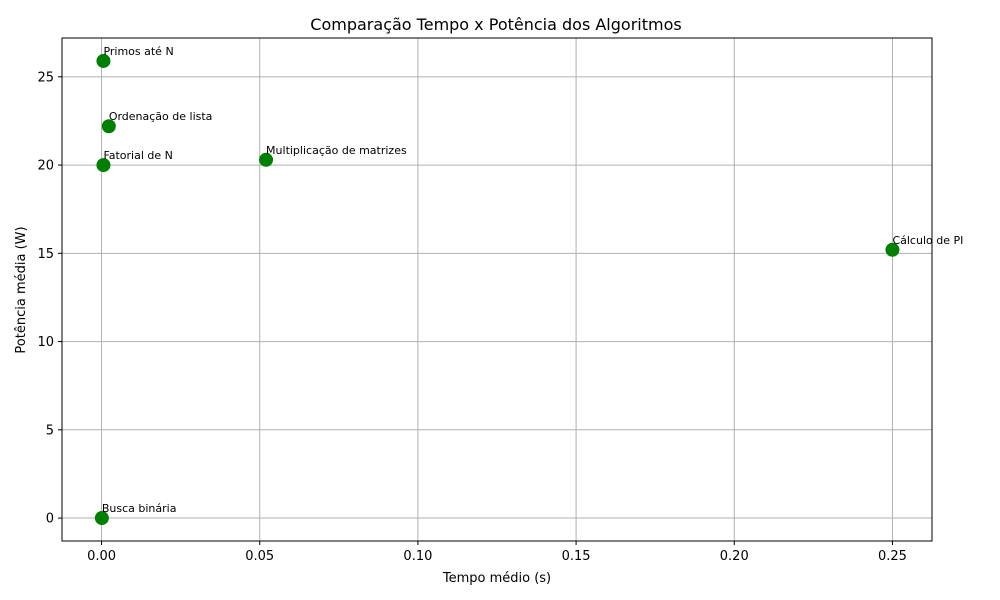 The height and width of the screenshot is (600, 1000). Describe the element at coordinates (101, 556) in the screenshot. I see `x-tick-label: 0.00` at that location.